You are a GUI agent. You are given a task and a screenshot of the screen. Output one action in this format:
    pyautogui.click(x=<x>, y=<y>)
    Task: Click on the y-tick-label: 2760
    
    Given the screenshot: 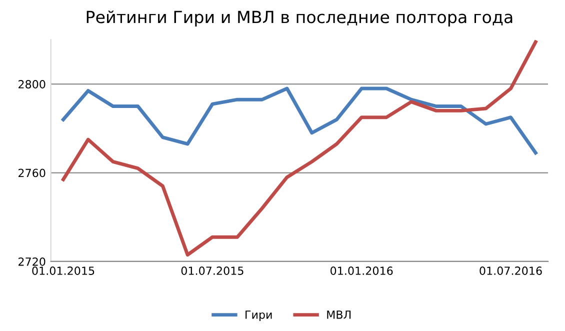 What is the action you would take?
    pyautogui.click(x=32, y=173)
    